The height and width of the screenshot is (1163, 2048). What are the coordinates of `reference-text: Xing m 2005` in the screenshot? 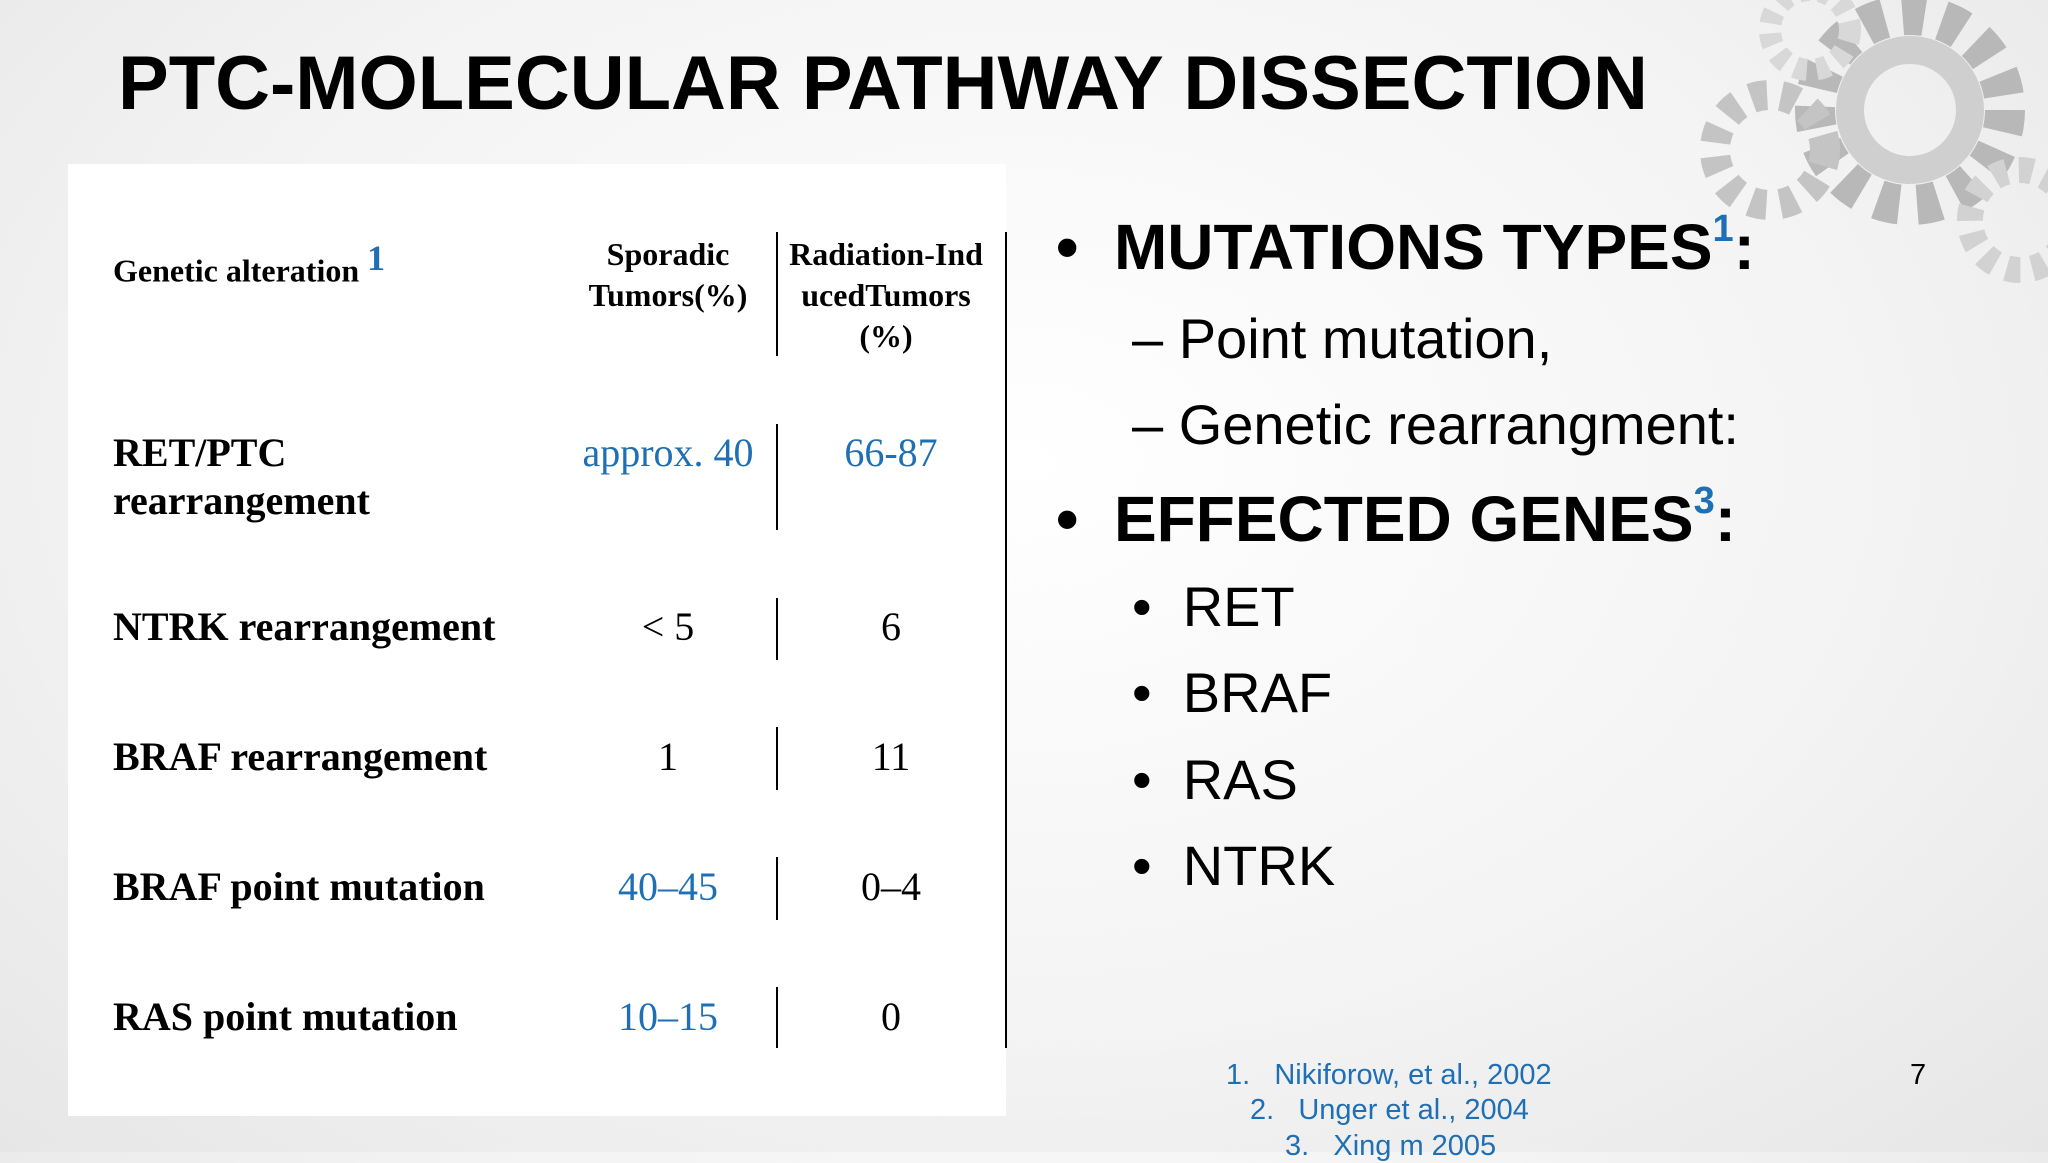 It's located at (1415, 1146).